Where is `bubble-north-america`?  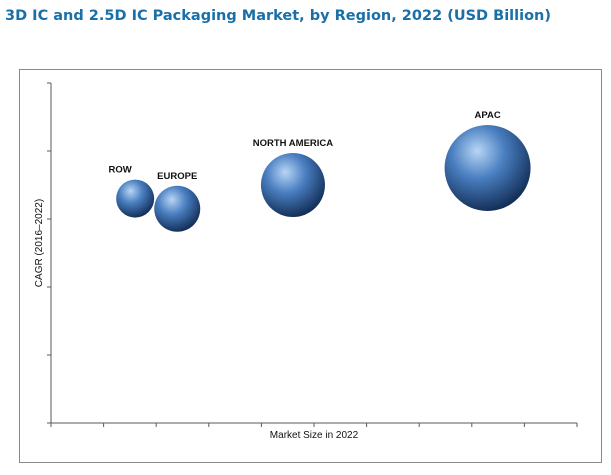 bubble-north-america is located at coordinates (292, 185).